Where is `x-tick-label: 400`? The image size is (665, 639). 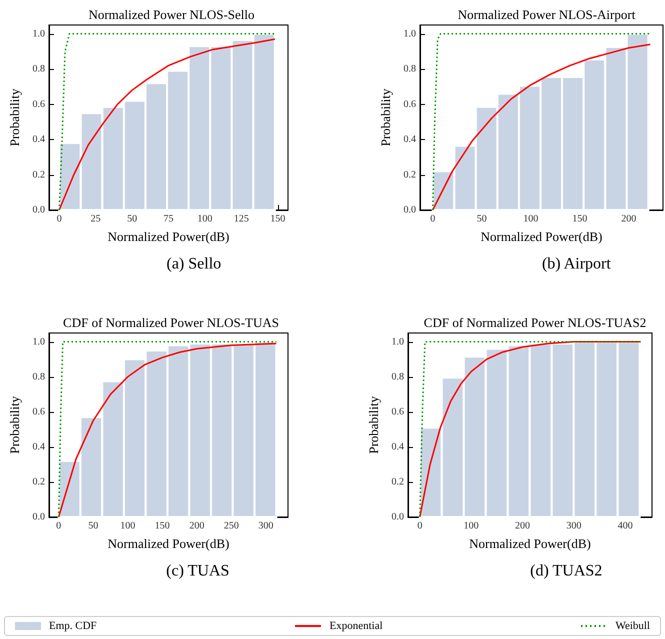 x-tick-label: 400 is located at coordinates (625, 526).